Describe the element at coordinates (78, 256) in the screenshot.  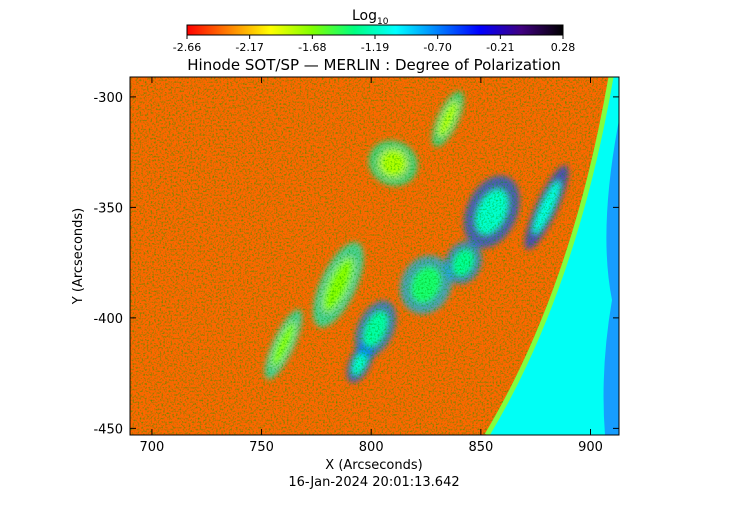
I see `y-axis-label: Y (Arcseconds)` at that location.